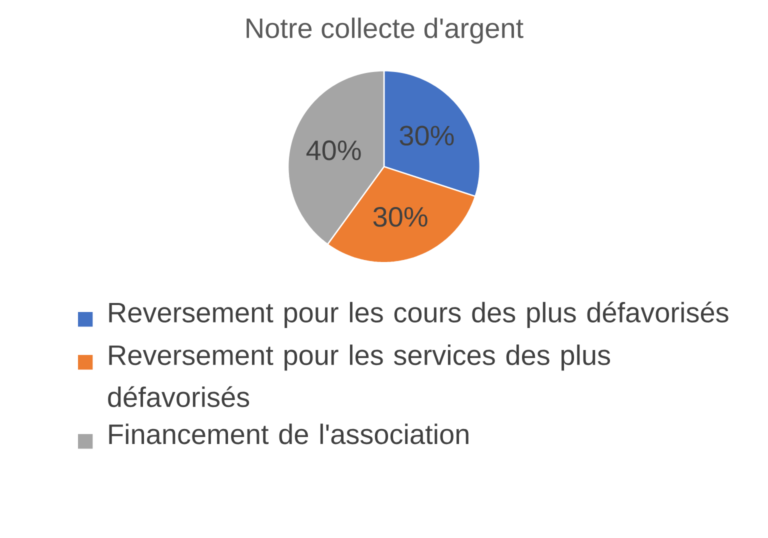 The image size is (768, 538). Describe the element at coordinates (333, 150) in the screenshot. I see `data-label: 40%` at that location.